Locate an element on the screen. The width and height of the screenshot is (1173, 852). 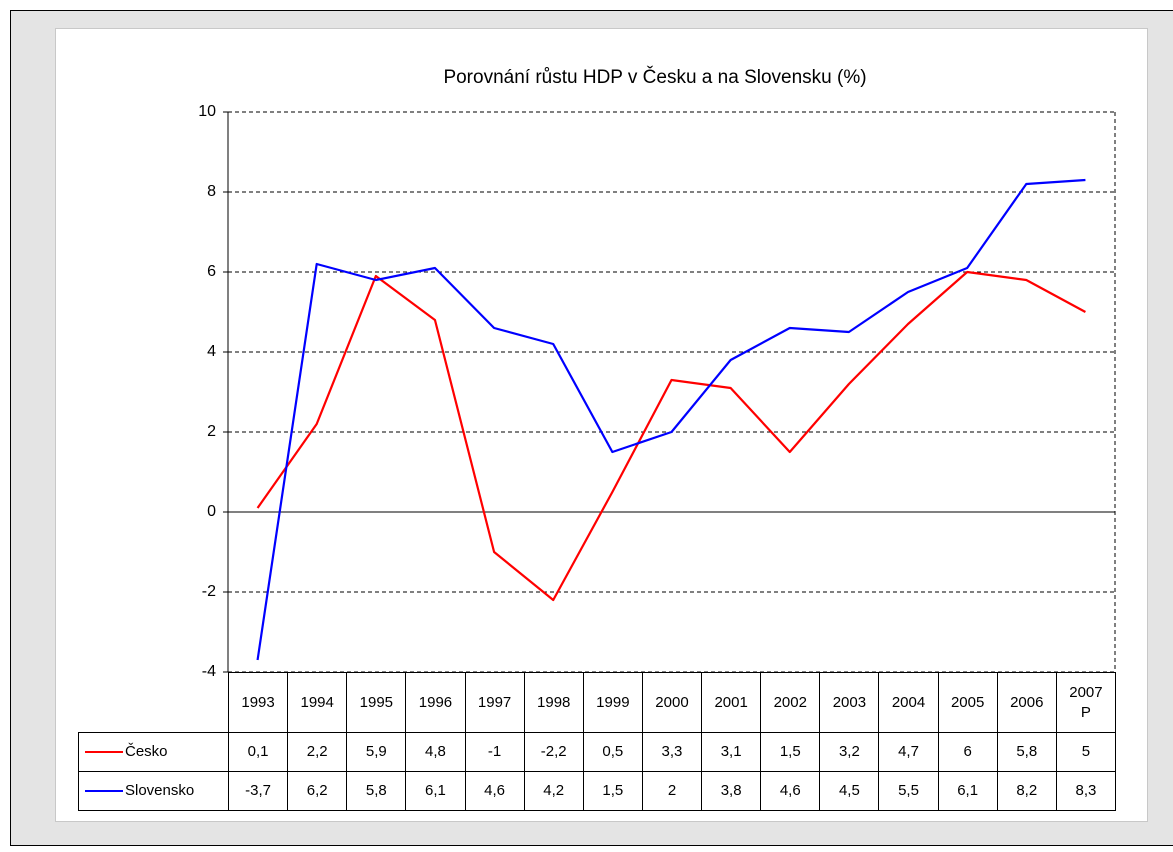
data-label: 0,5 is located at coordinates (612, 752).